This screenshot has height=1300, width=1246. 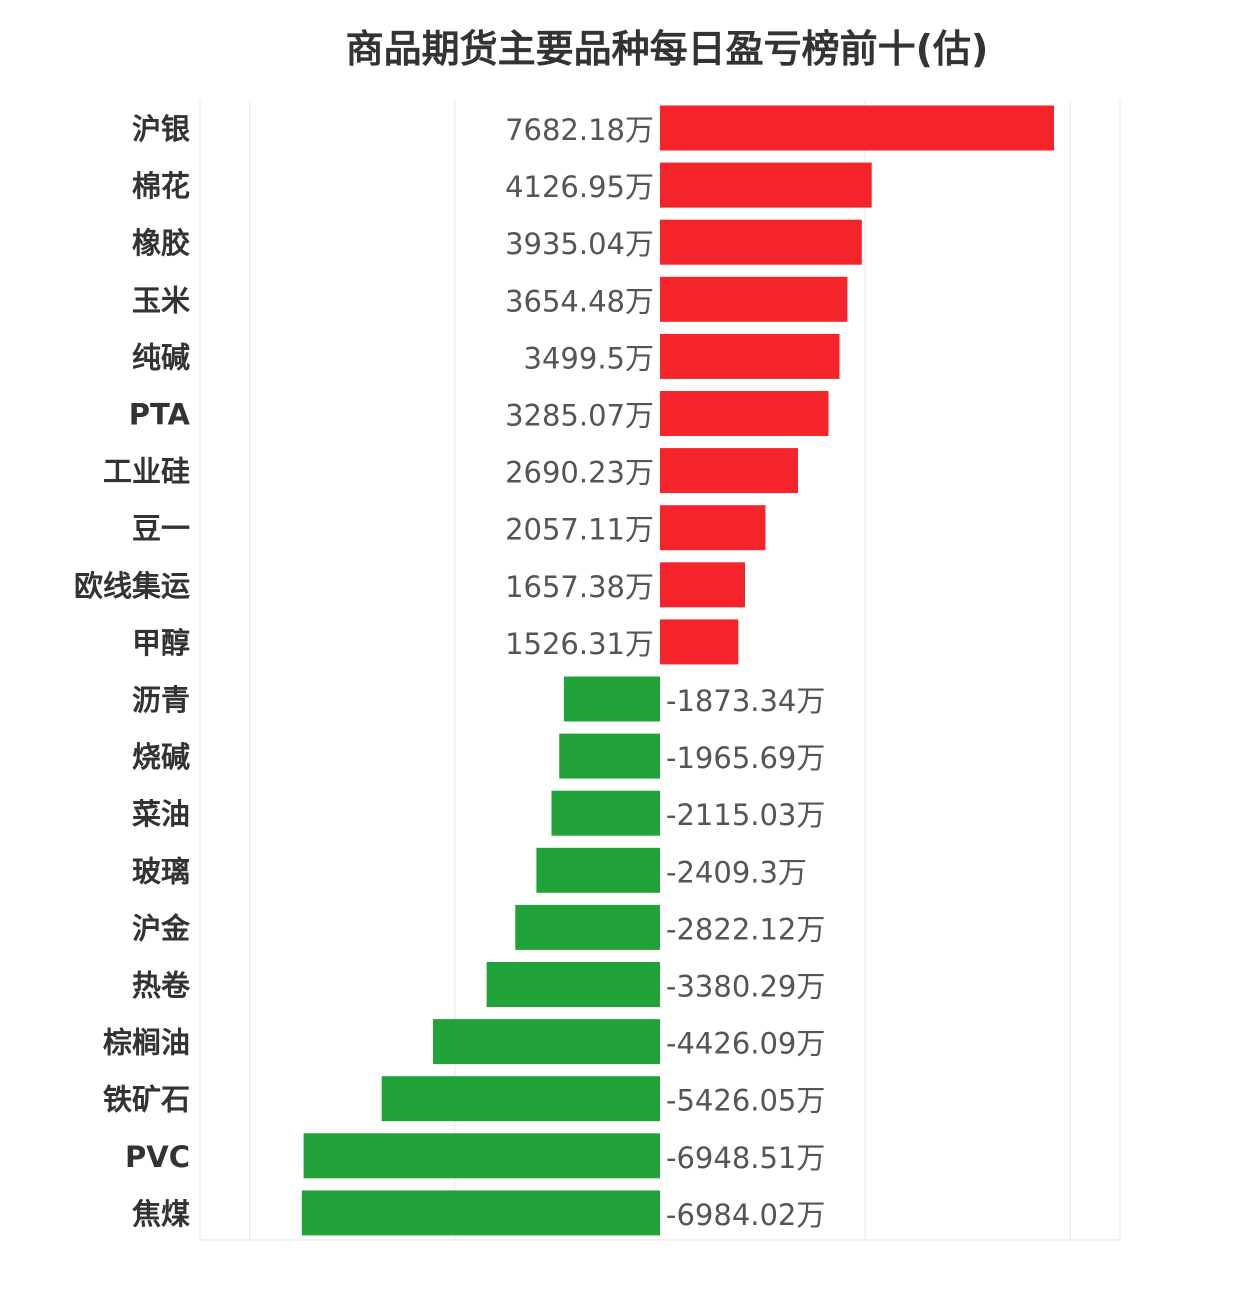 I want to click on value-label: 3654.48万, so click(x=579, y=301).